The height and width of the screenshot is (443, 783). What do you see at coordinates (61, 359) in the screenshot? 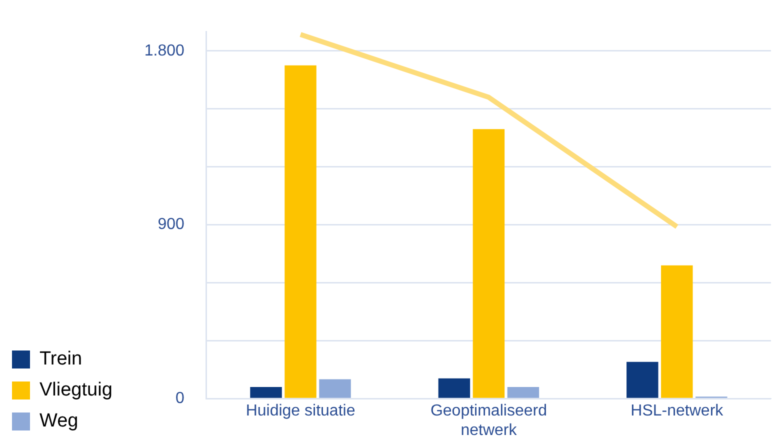
I see `legend-label: Trein` at bounding box center [61, 359].